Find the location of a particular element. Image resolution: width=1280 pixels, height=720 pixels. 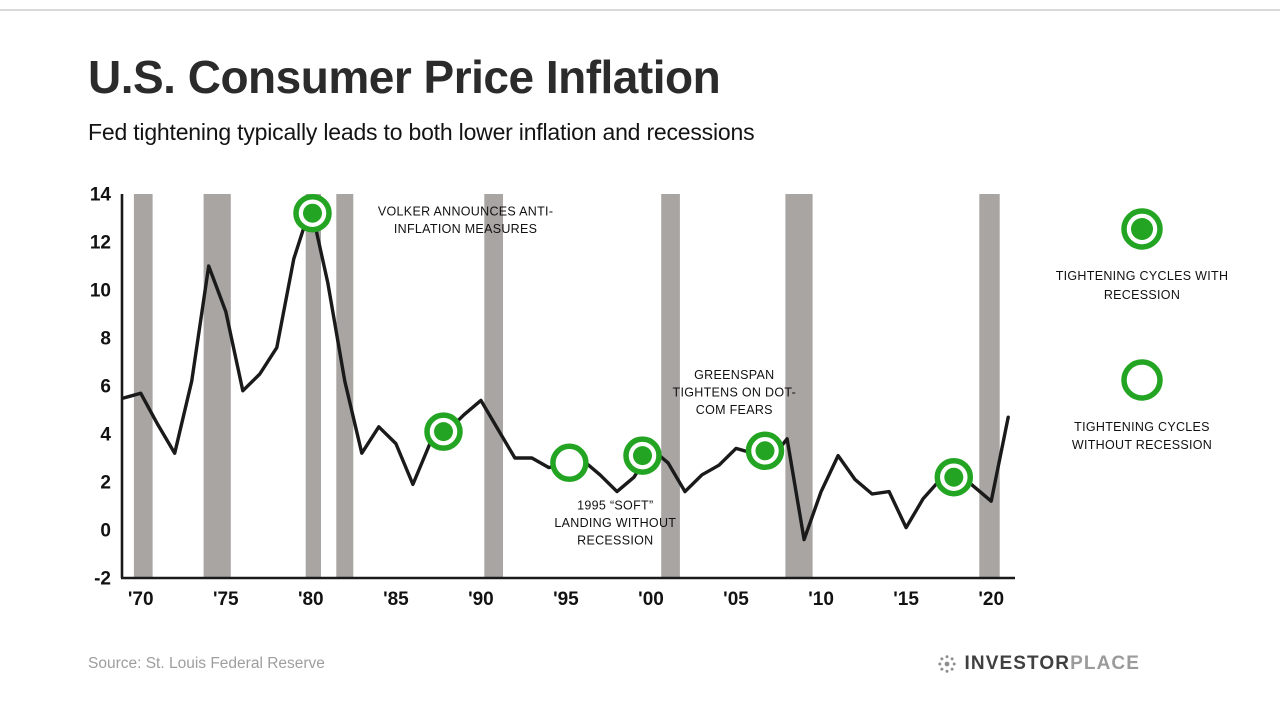

logo-text-primary: INVESTOR is located at coordinates (1017, 663).